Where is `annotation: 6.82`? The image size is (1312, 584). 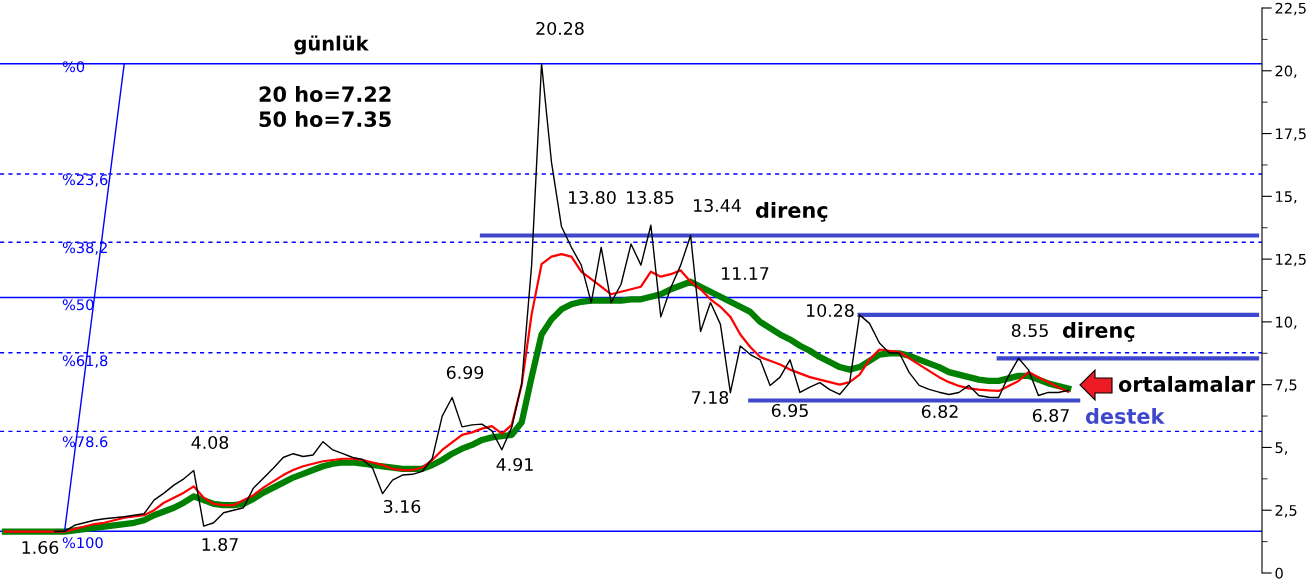
annotation: 6.82 is located at coordinates (939, 411).